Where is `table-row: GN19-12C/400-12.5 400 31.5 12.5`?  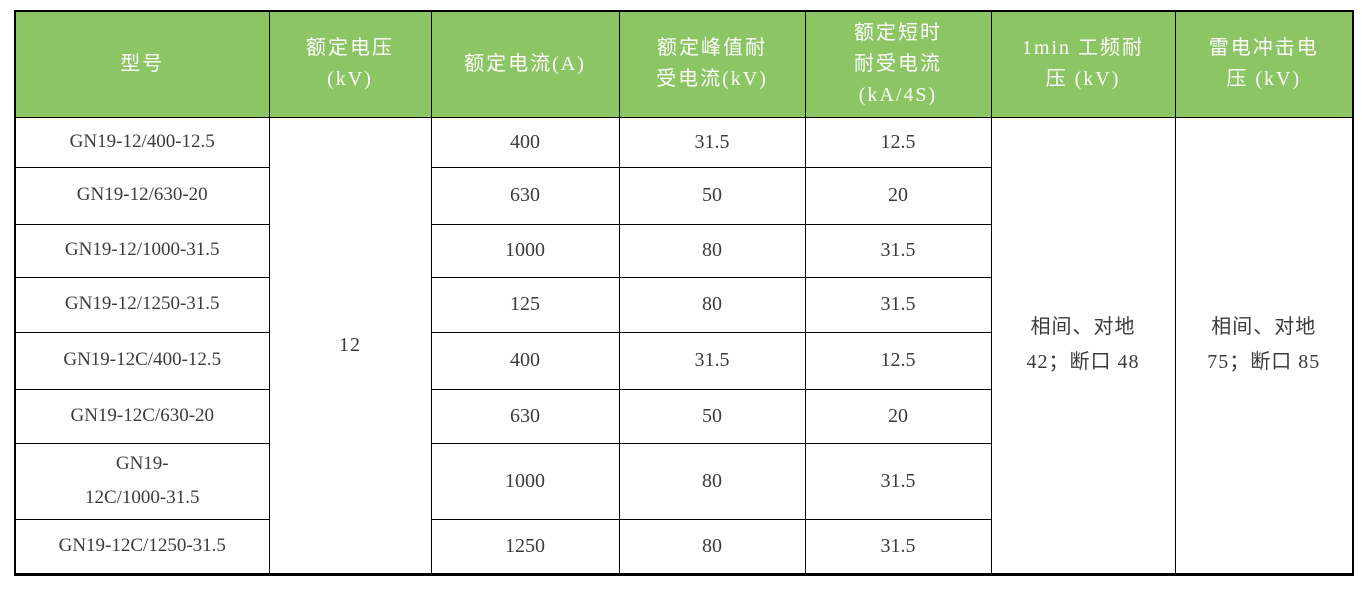
table-row: GN19-12C/400-12.5 400 31.5 12.5 is located at coordinates (683, 360).